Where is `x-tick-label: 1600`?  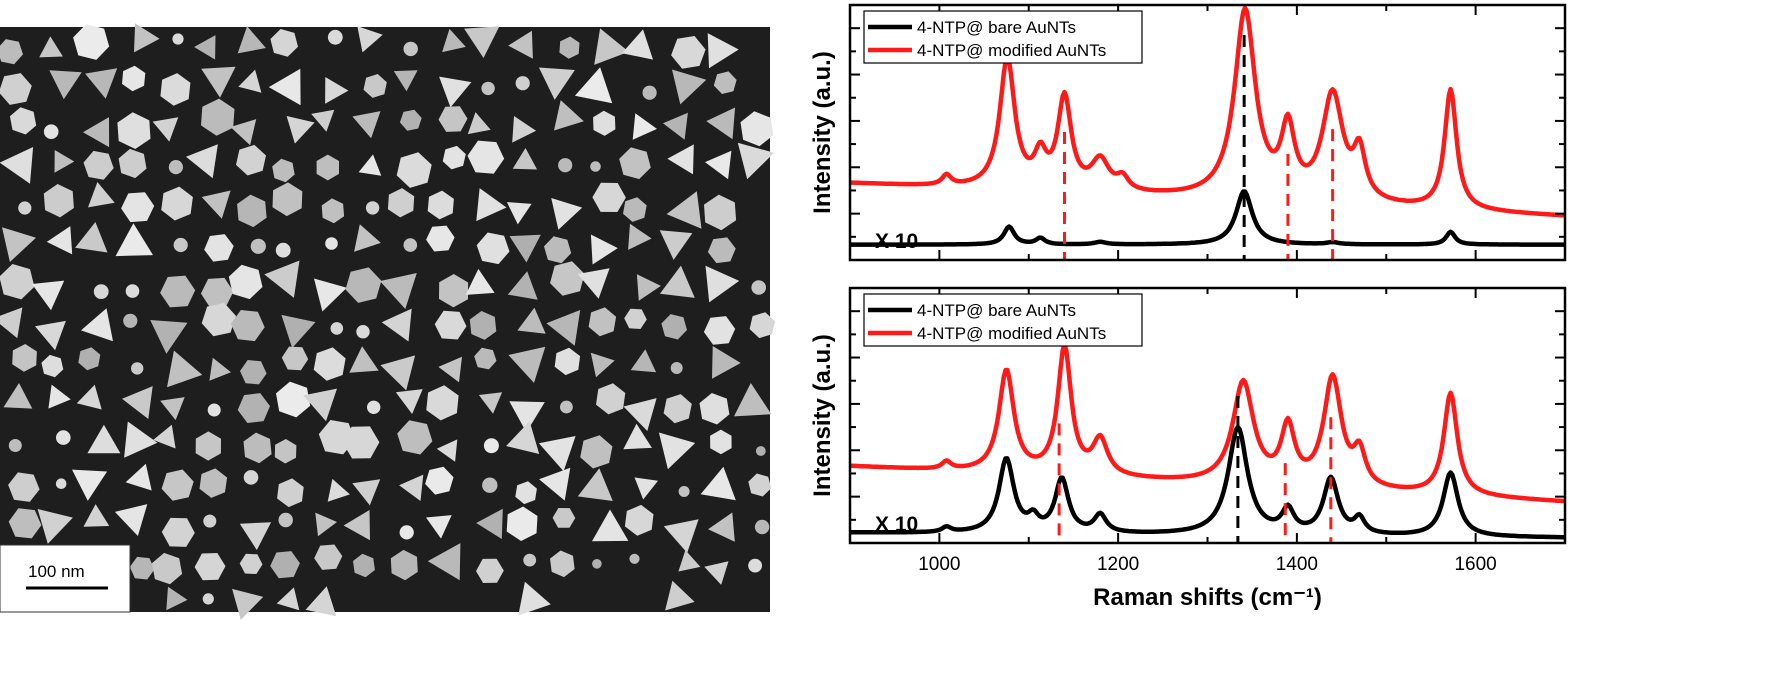 x-tick-label: 1600 is located at coordinates (1475, 564).